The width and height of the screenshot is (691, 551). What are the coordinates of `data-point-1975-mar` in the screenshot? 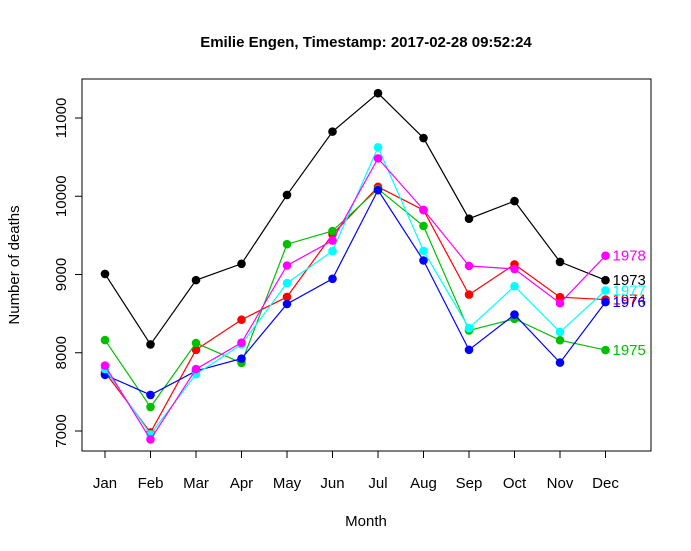 It's located at (196, 343).